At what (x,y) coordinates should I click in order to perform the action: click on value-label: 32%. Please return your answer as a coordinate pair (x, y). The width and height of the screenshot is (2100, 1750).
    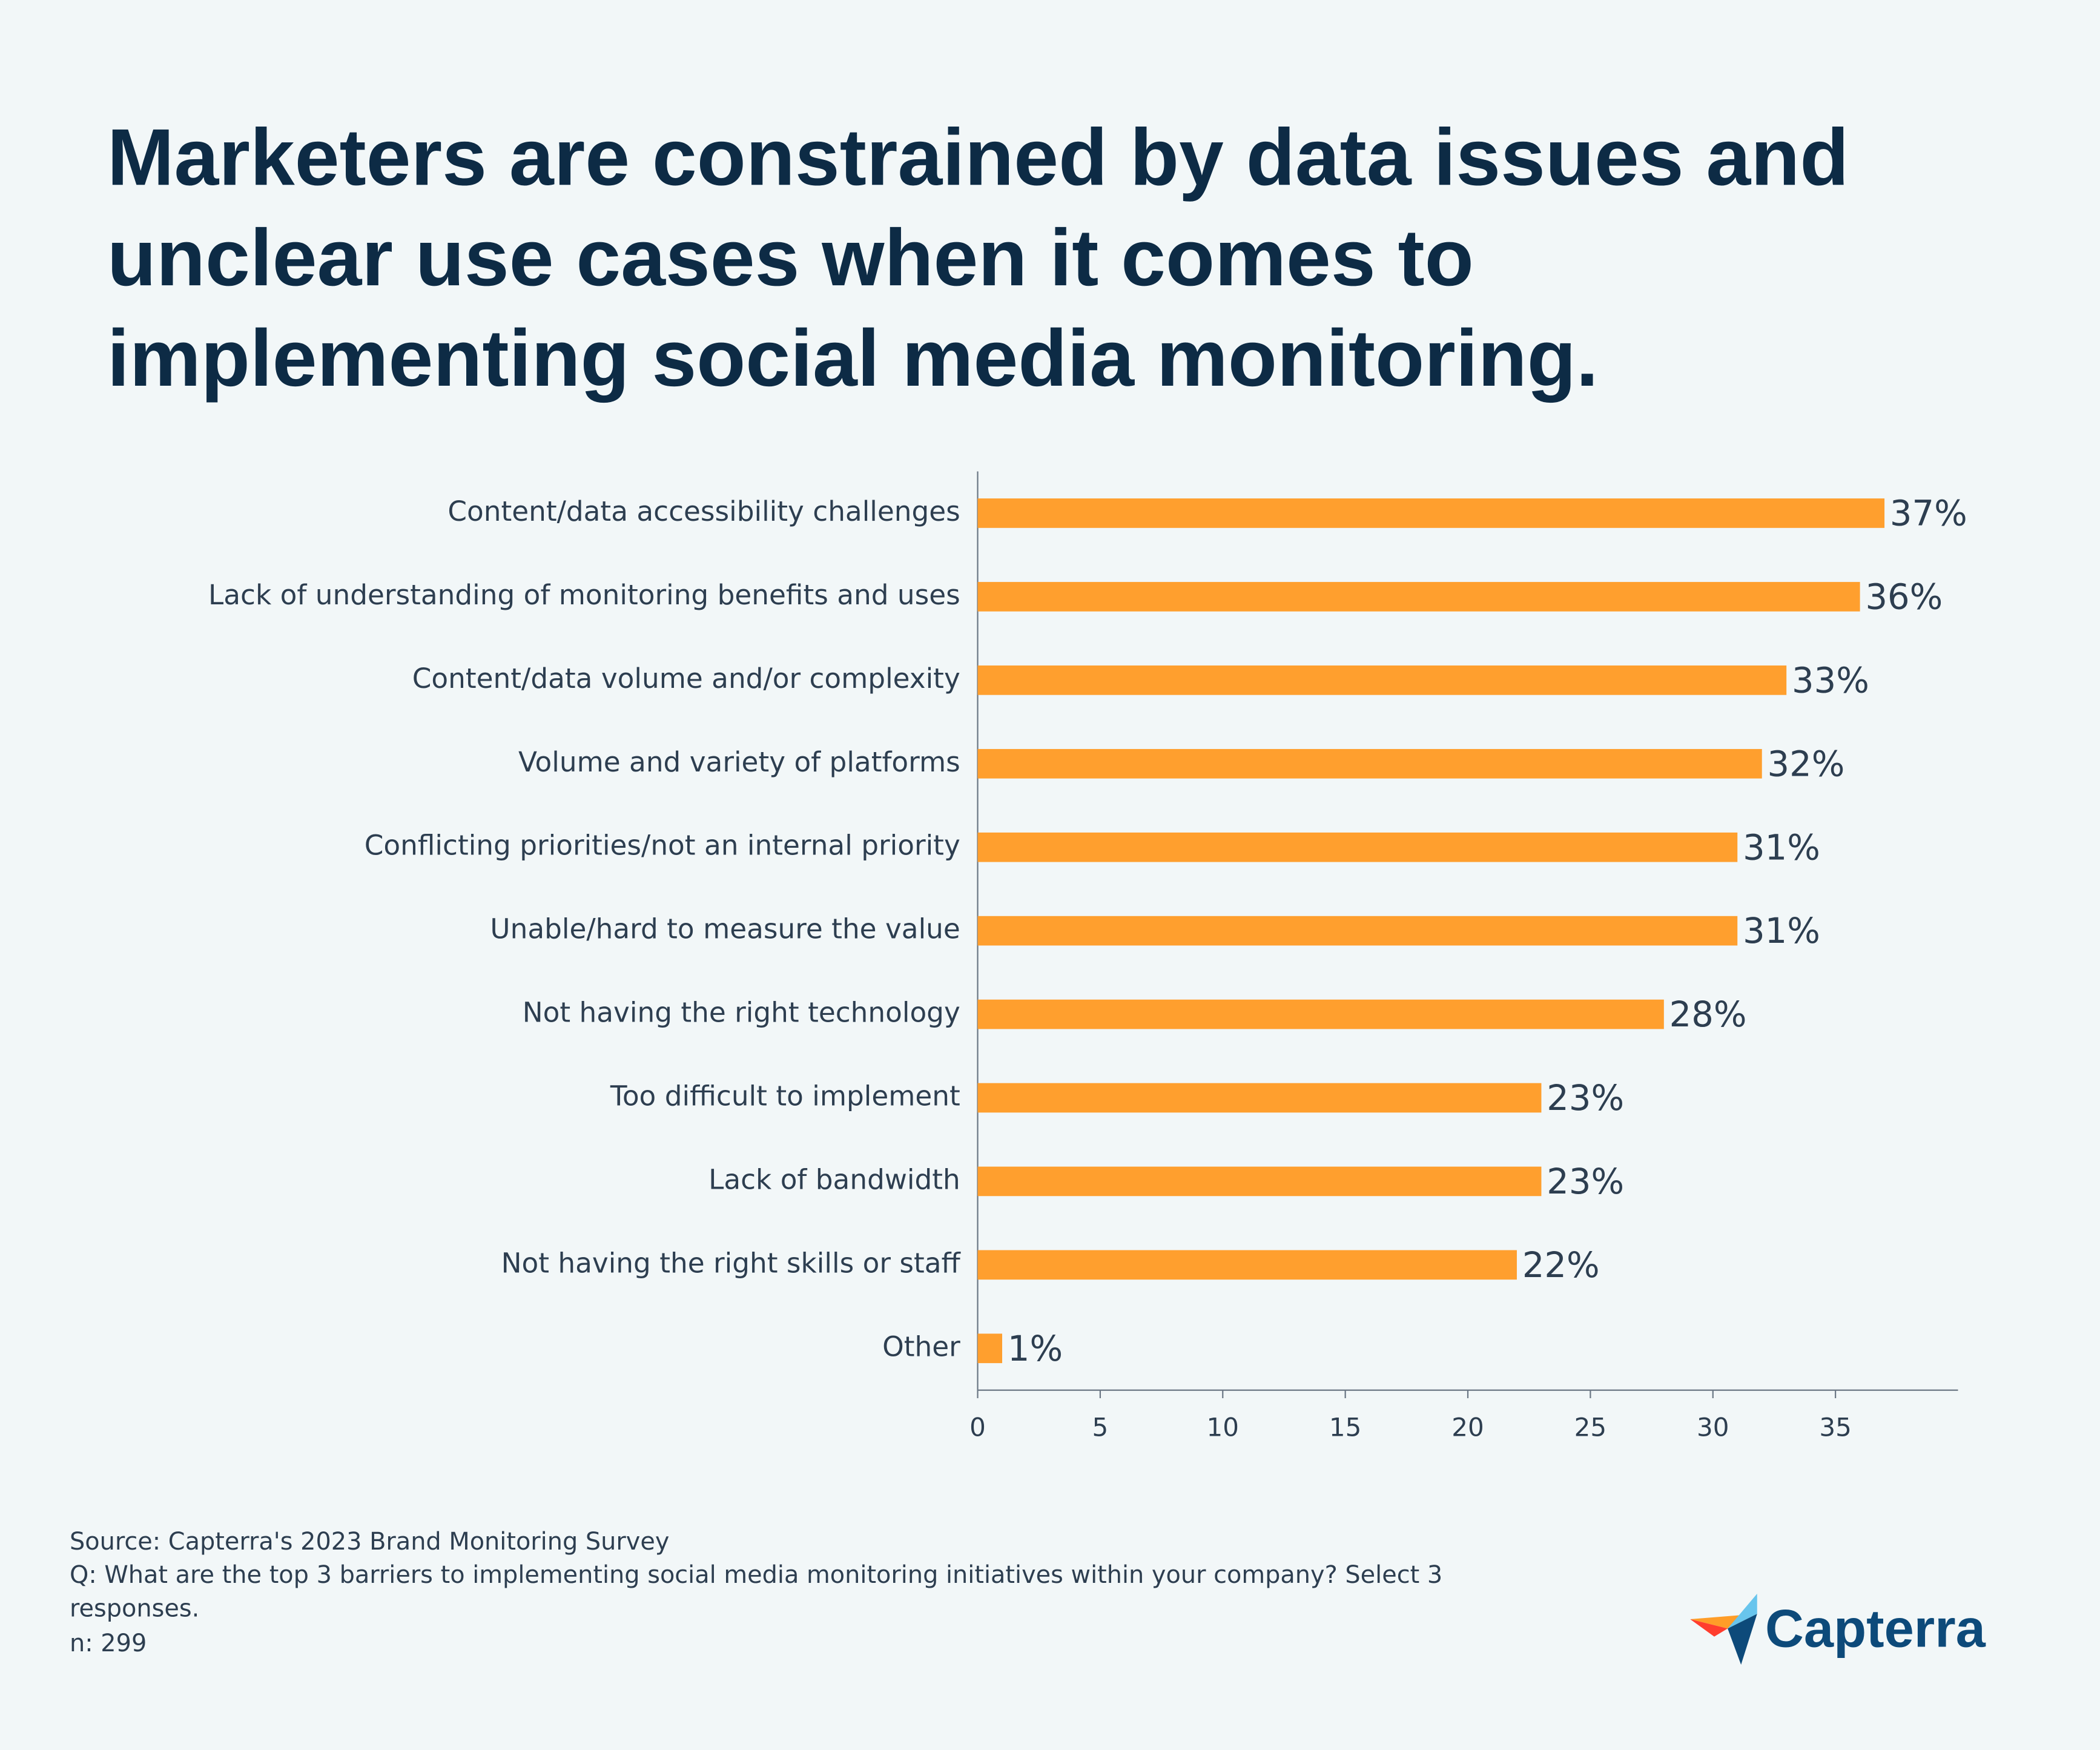
    Looking at the image, I should click on (1806, 764).